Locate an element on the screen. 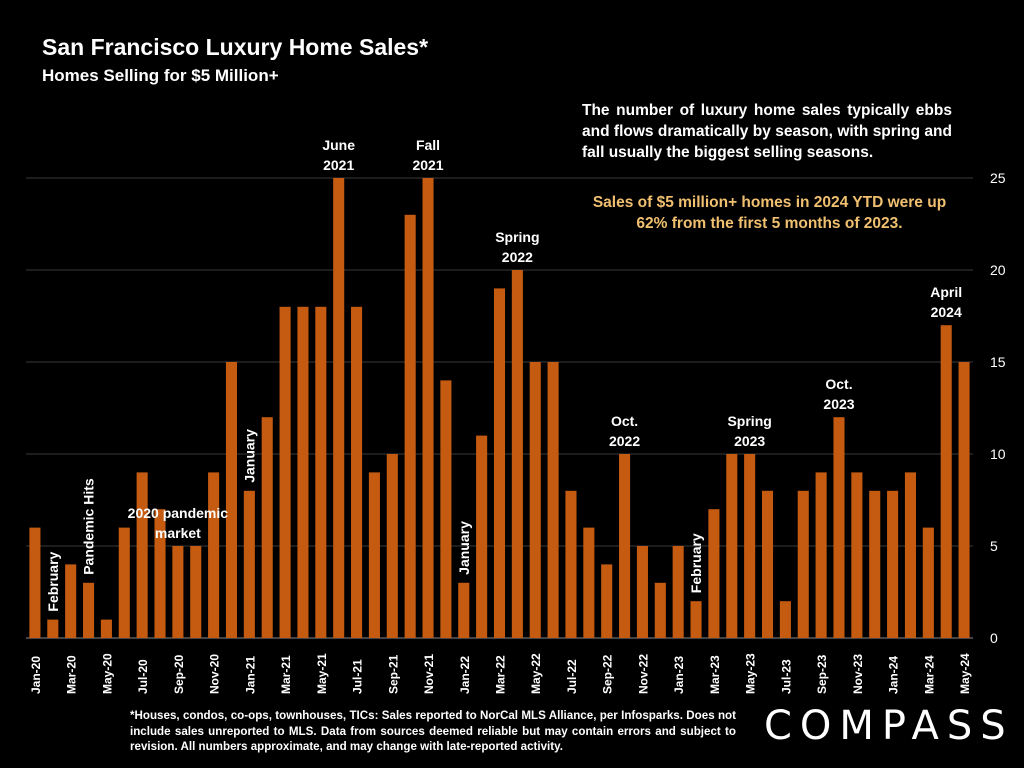 The width and height of the screenshot is (1024, 768). x-tick-label: Jul-22 is located at coordinates (572, 676).